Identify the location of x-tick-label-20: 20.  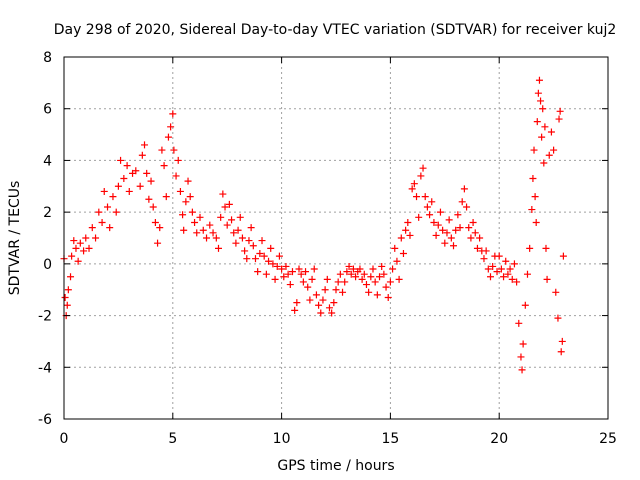
(499, 439).